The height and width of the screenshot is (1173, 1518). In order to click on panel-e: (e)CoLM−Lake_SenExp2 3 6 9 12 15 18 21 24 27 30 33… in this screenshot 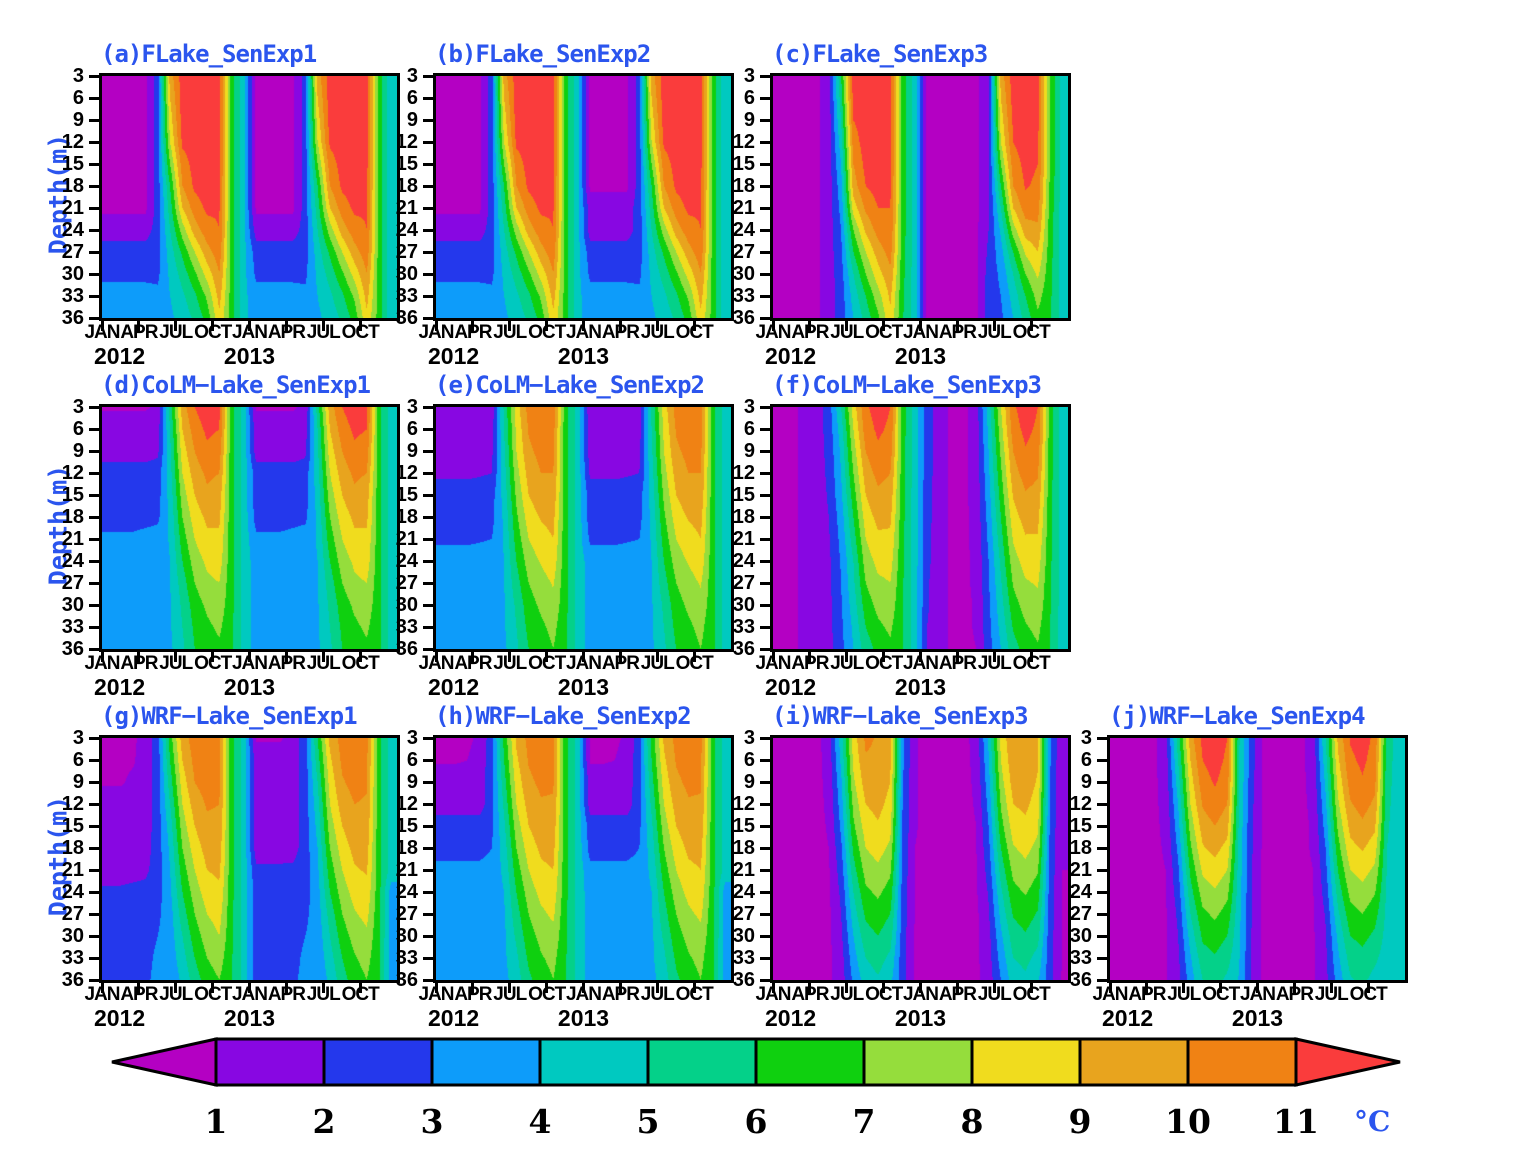, I will do `click(565, 535)`.